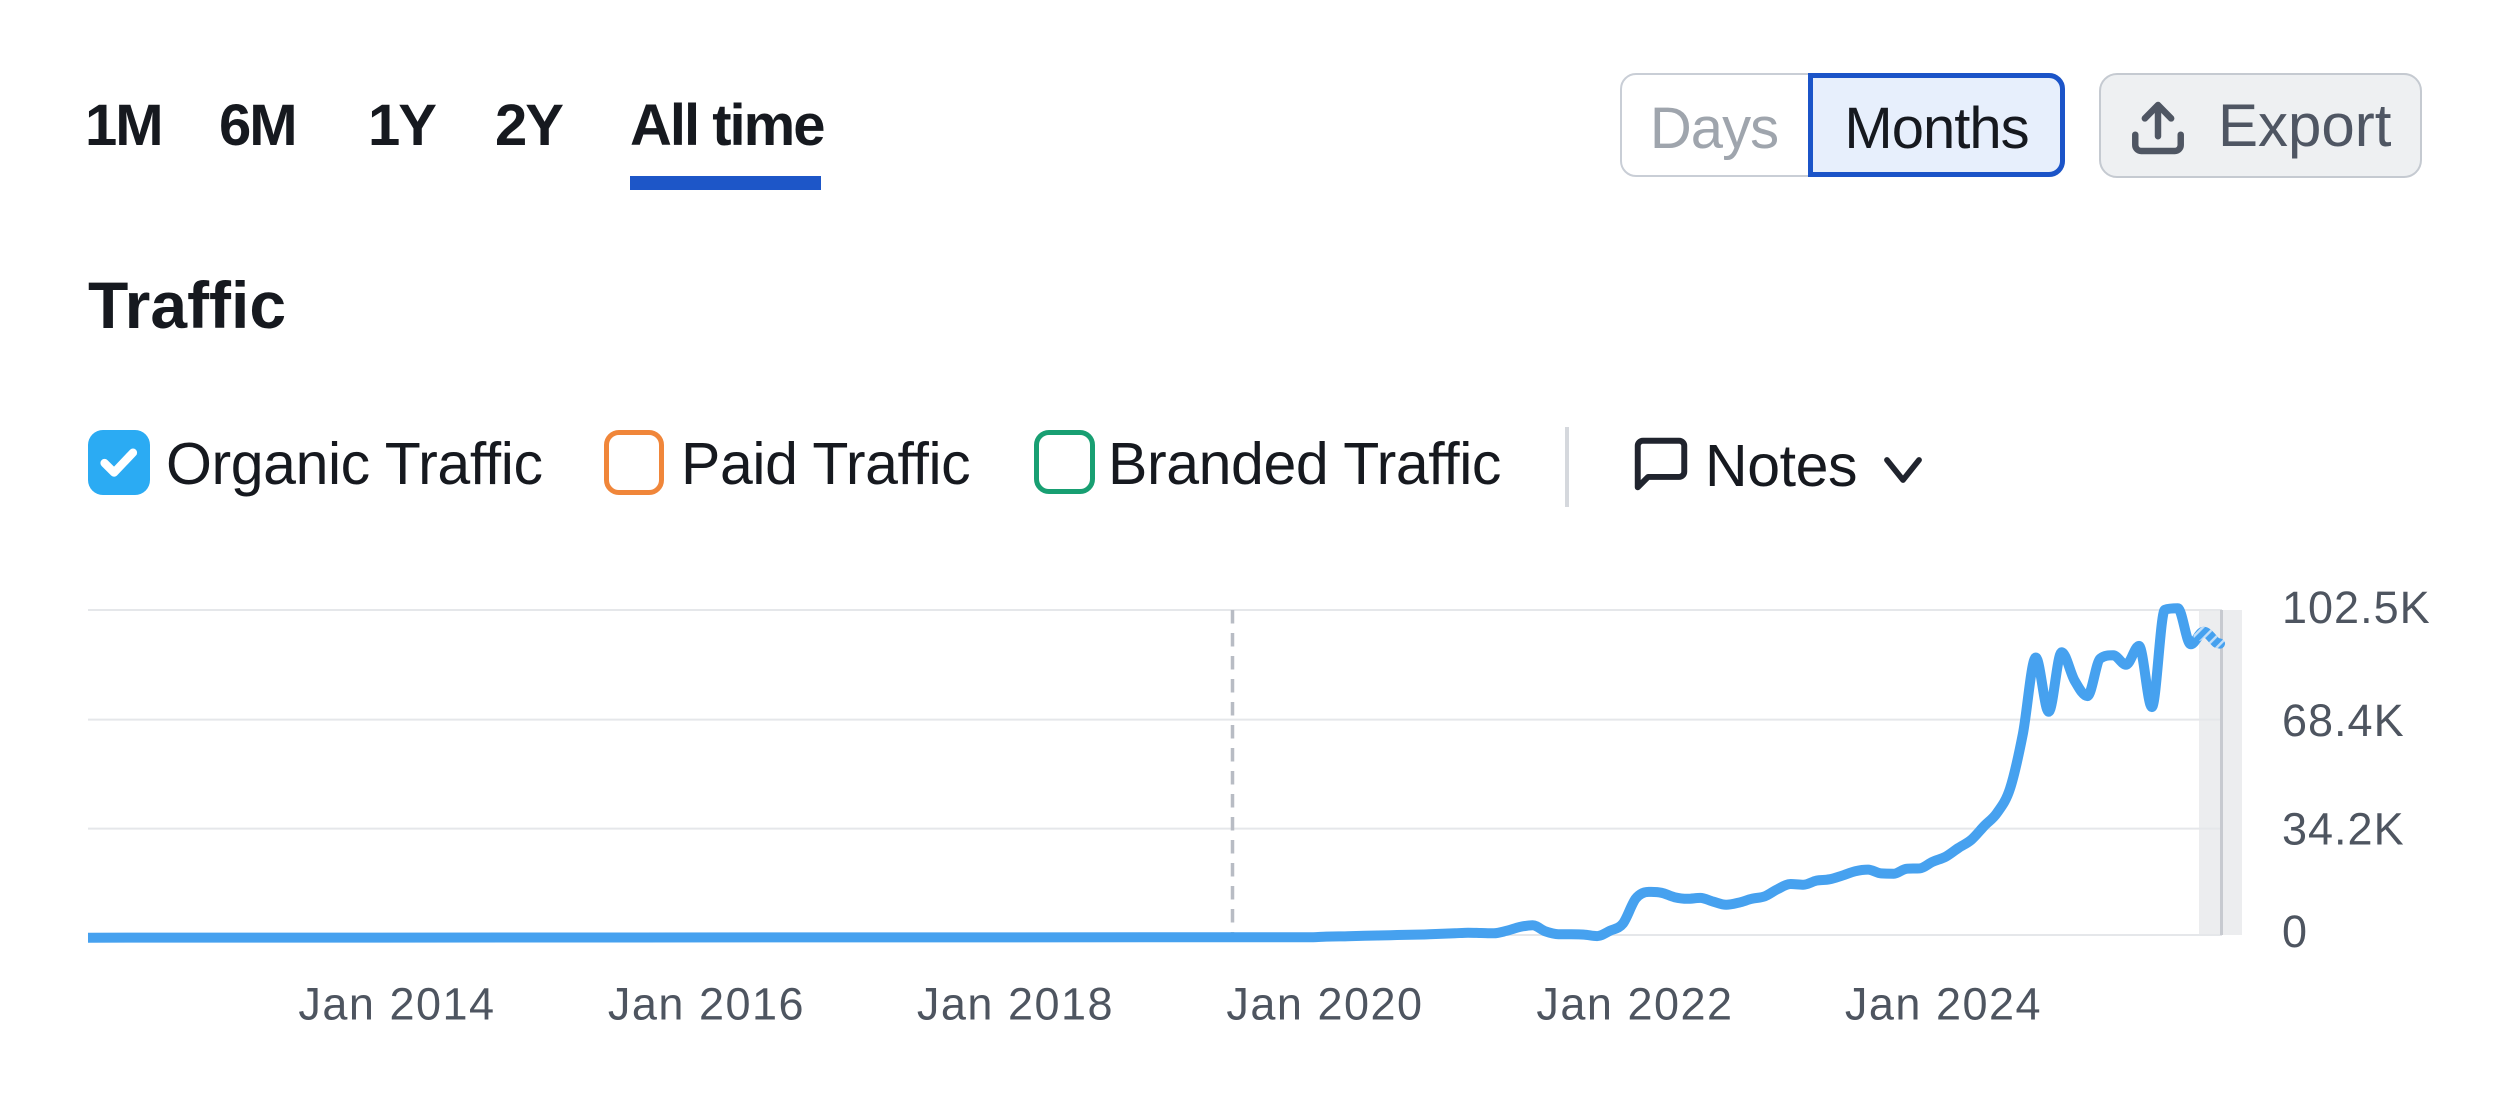  What do you see at coordinates (1634, 1004) in the screenshot?
I see `svg-text: Jan 2022` at bounding box center [1634, 1004].